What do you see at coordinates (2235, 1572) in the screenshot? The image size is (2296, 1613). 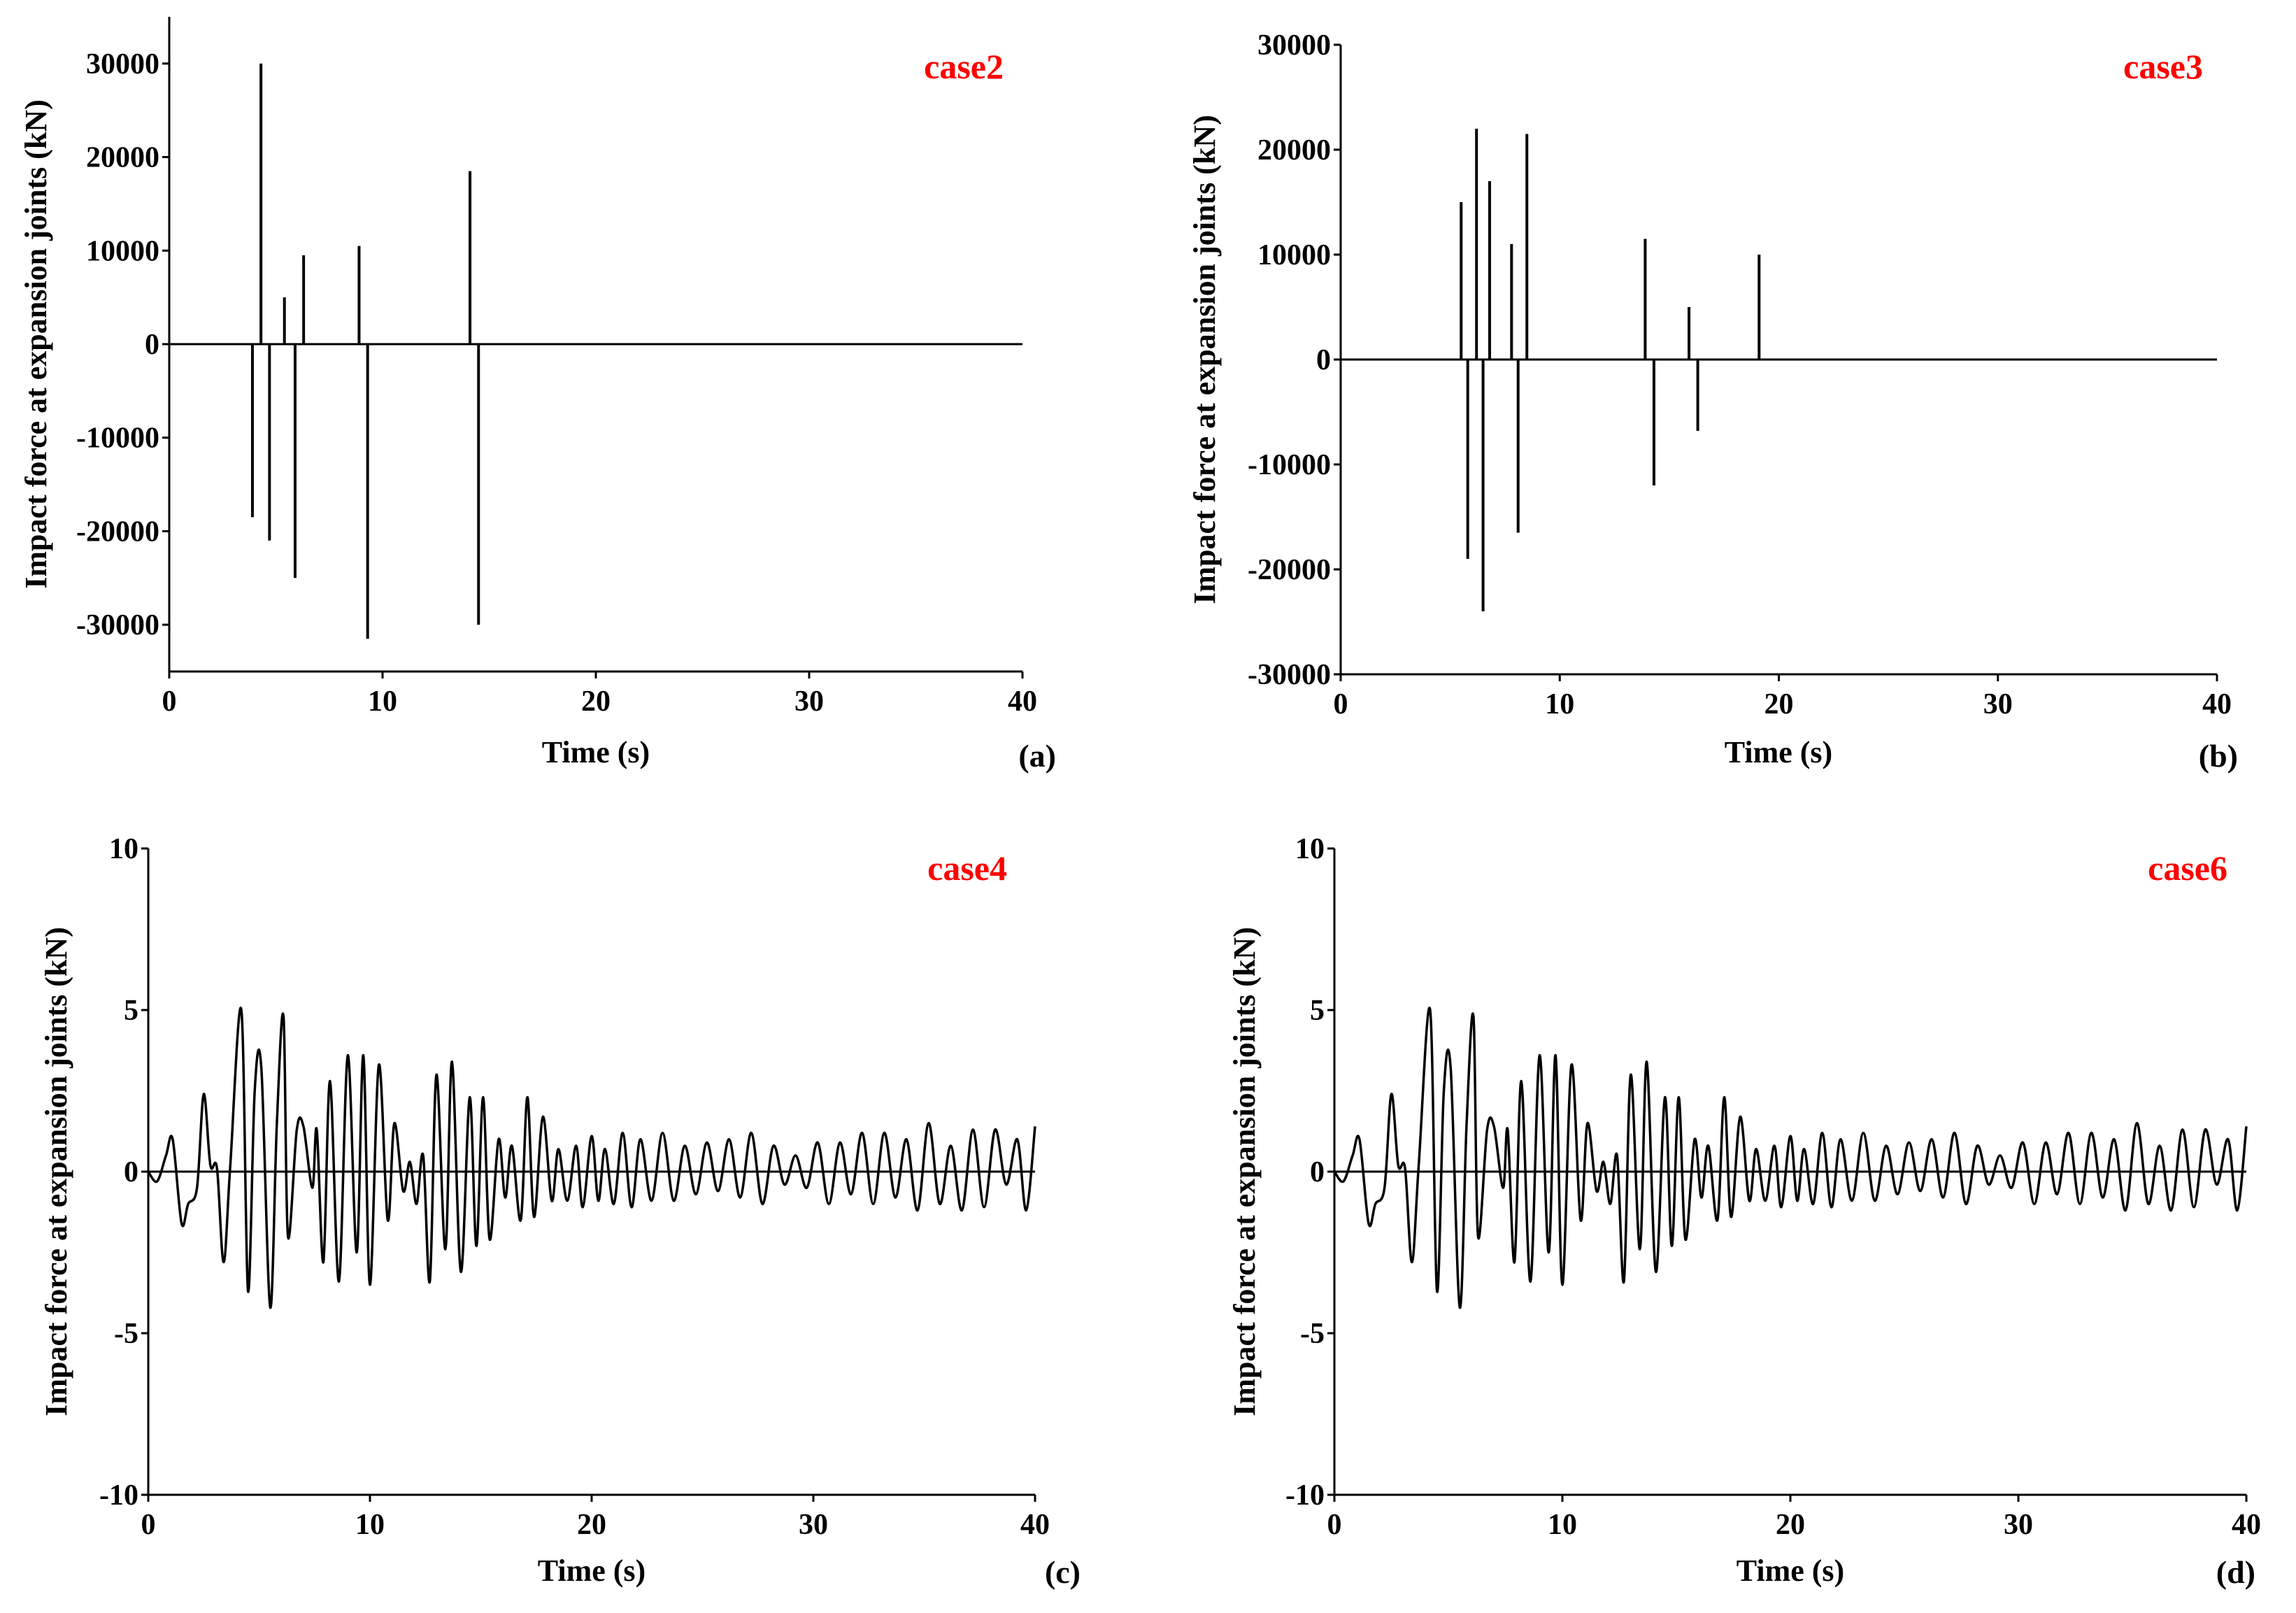 I see `panel-label: (d)` at bounding box center [2235, 1572].